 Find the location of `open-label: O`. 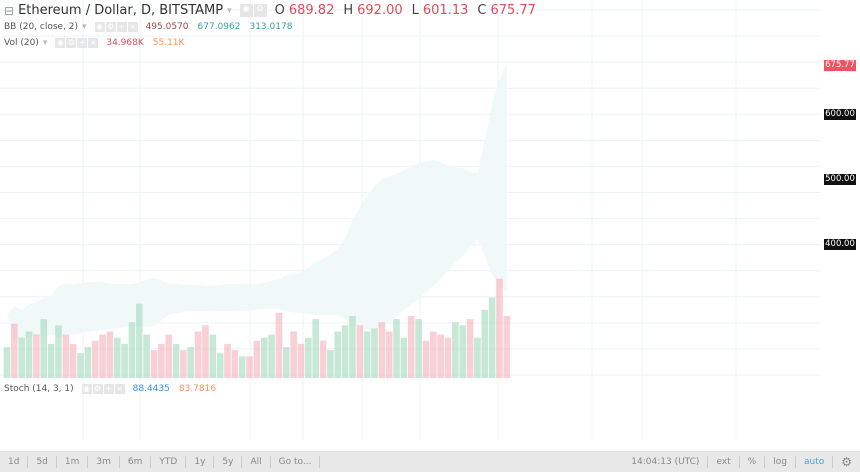

open-label: O is located at coordinates (279, 10).